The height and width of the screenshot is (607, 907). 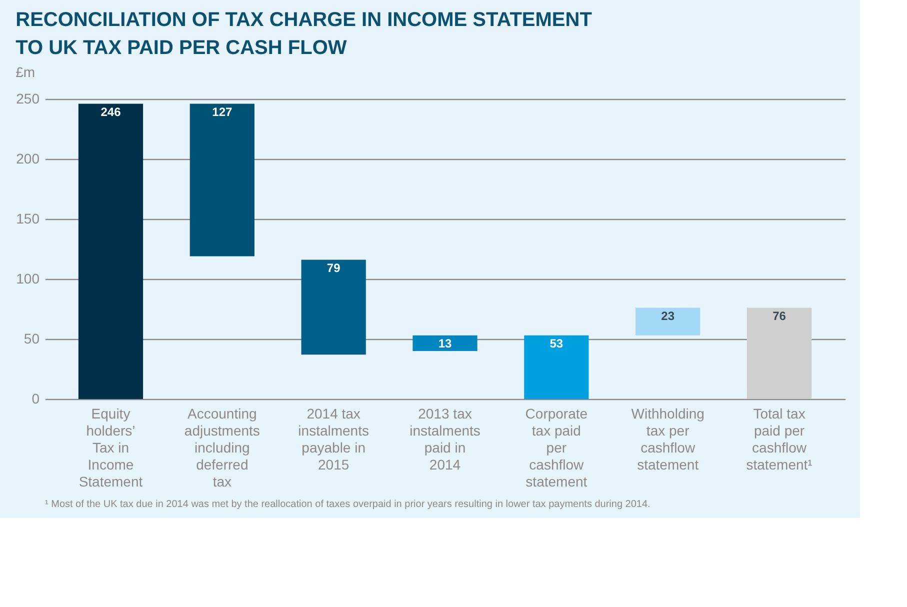 What do you see at coordinates (32, 338) in the screenshot?
I see `y-tick-label: 50` at bounding box center [32, 338].